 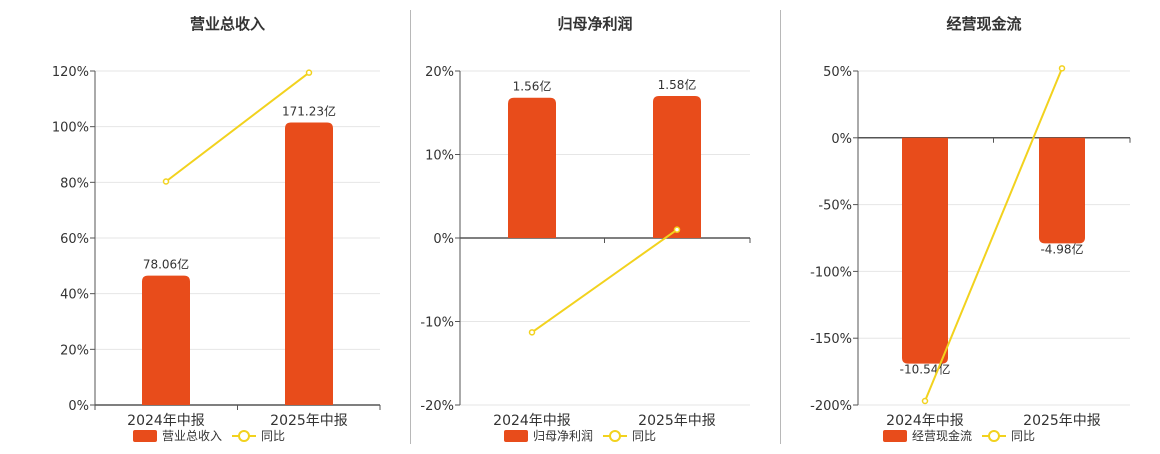 What do you see at coordinates (925, 369) in the screenshot?
I see `data-label: -10.54亿` at bounding box center [925, 369].